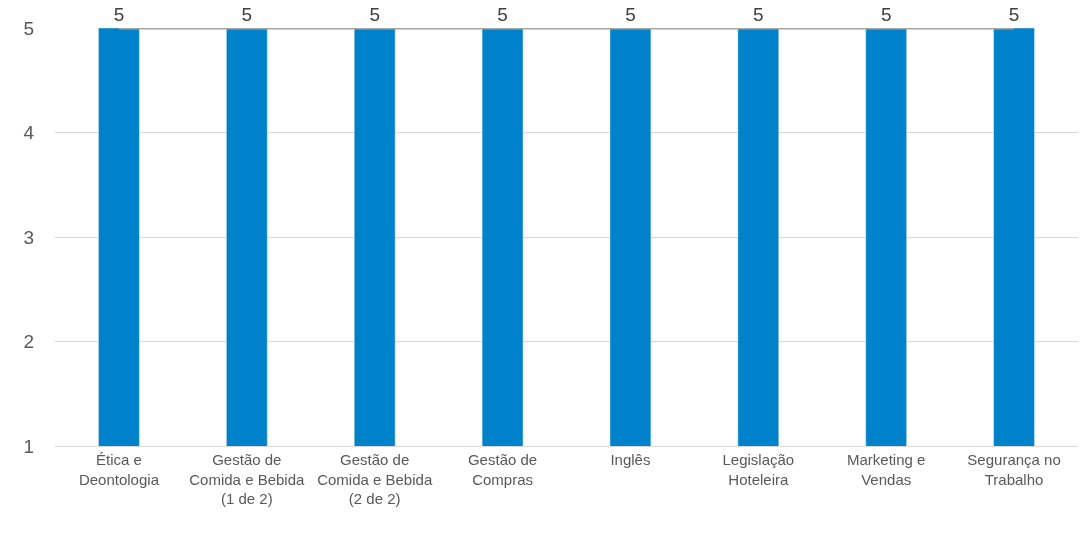 The image size is (1088, 541). What do you see at coordinates (28, 237) in the screenshot?
I see `y-tick-label: 3` at bounding box center [28, 237].